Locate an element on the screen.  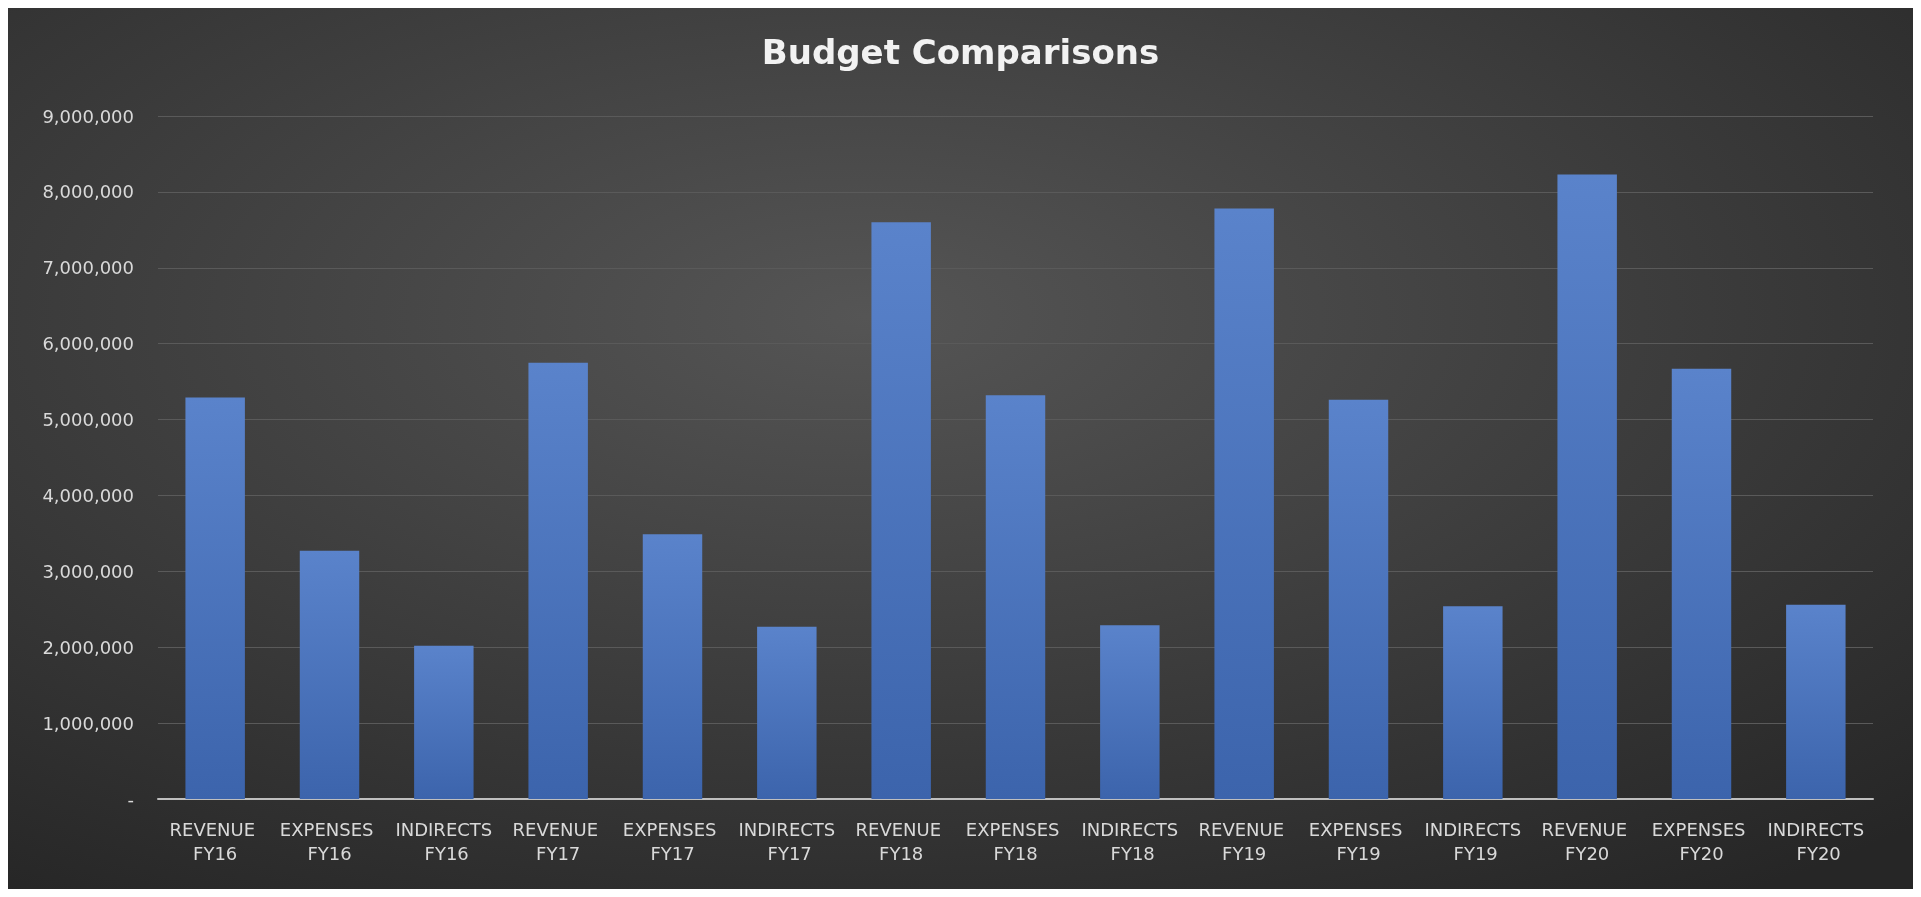
chart-title: Budget Comparisons is located at coordinates (960, 52).